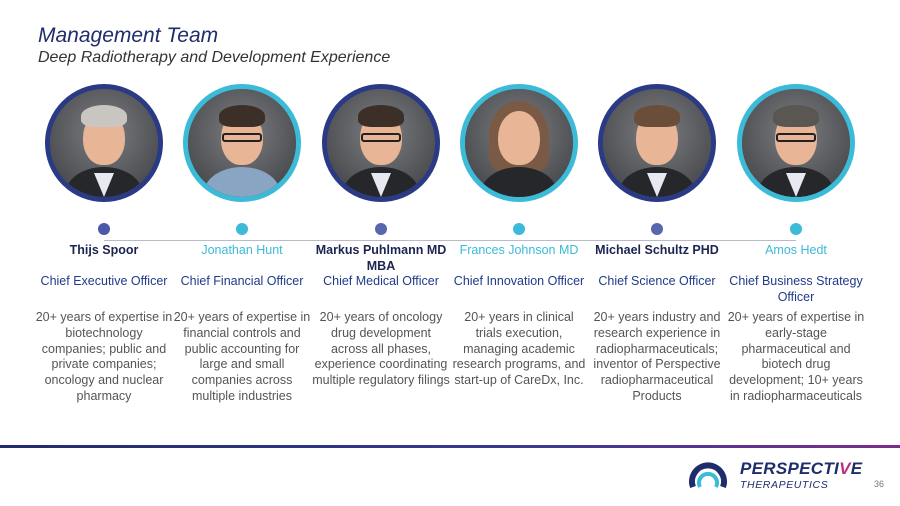 The width and height of the screenshot is (900, 506). I want to click on member-name: Michael Schultz PHD, so click(657, 250).